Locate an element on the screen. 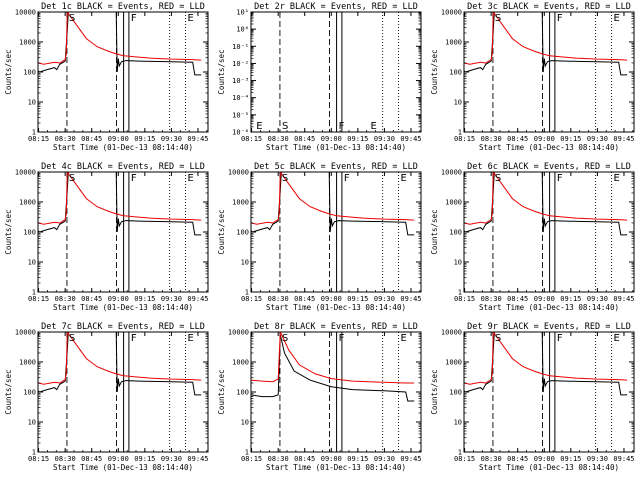 The image size is (640, 480). panel-title: Det 4c BLACK = Events, RED = LLD is located at coordinates (123, 167).